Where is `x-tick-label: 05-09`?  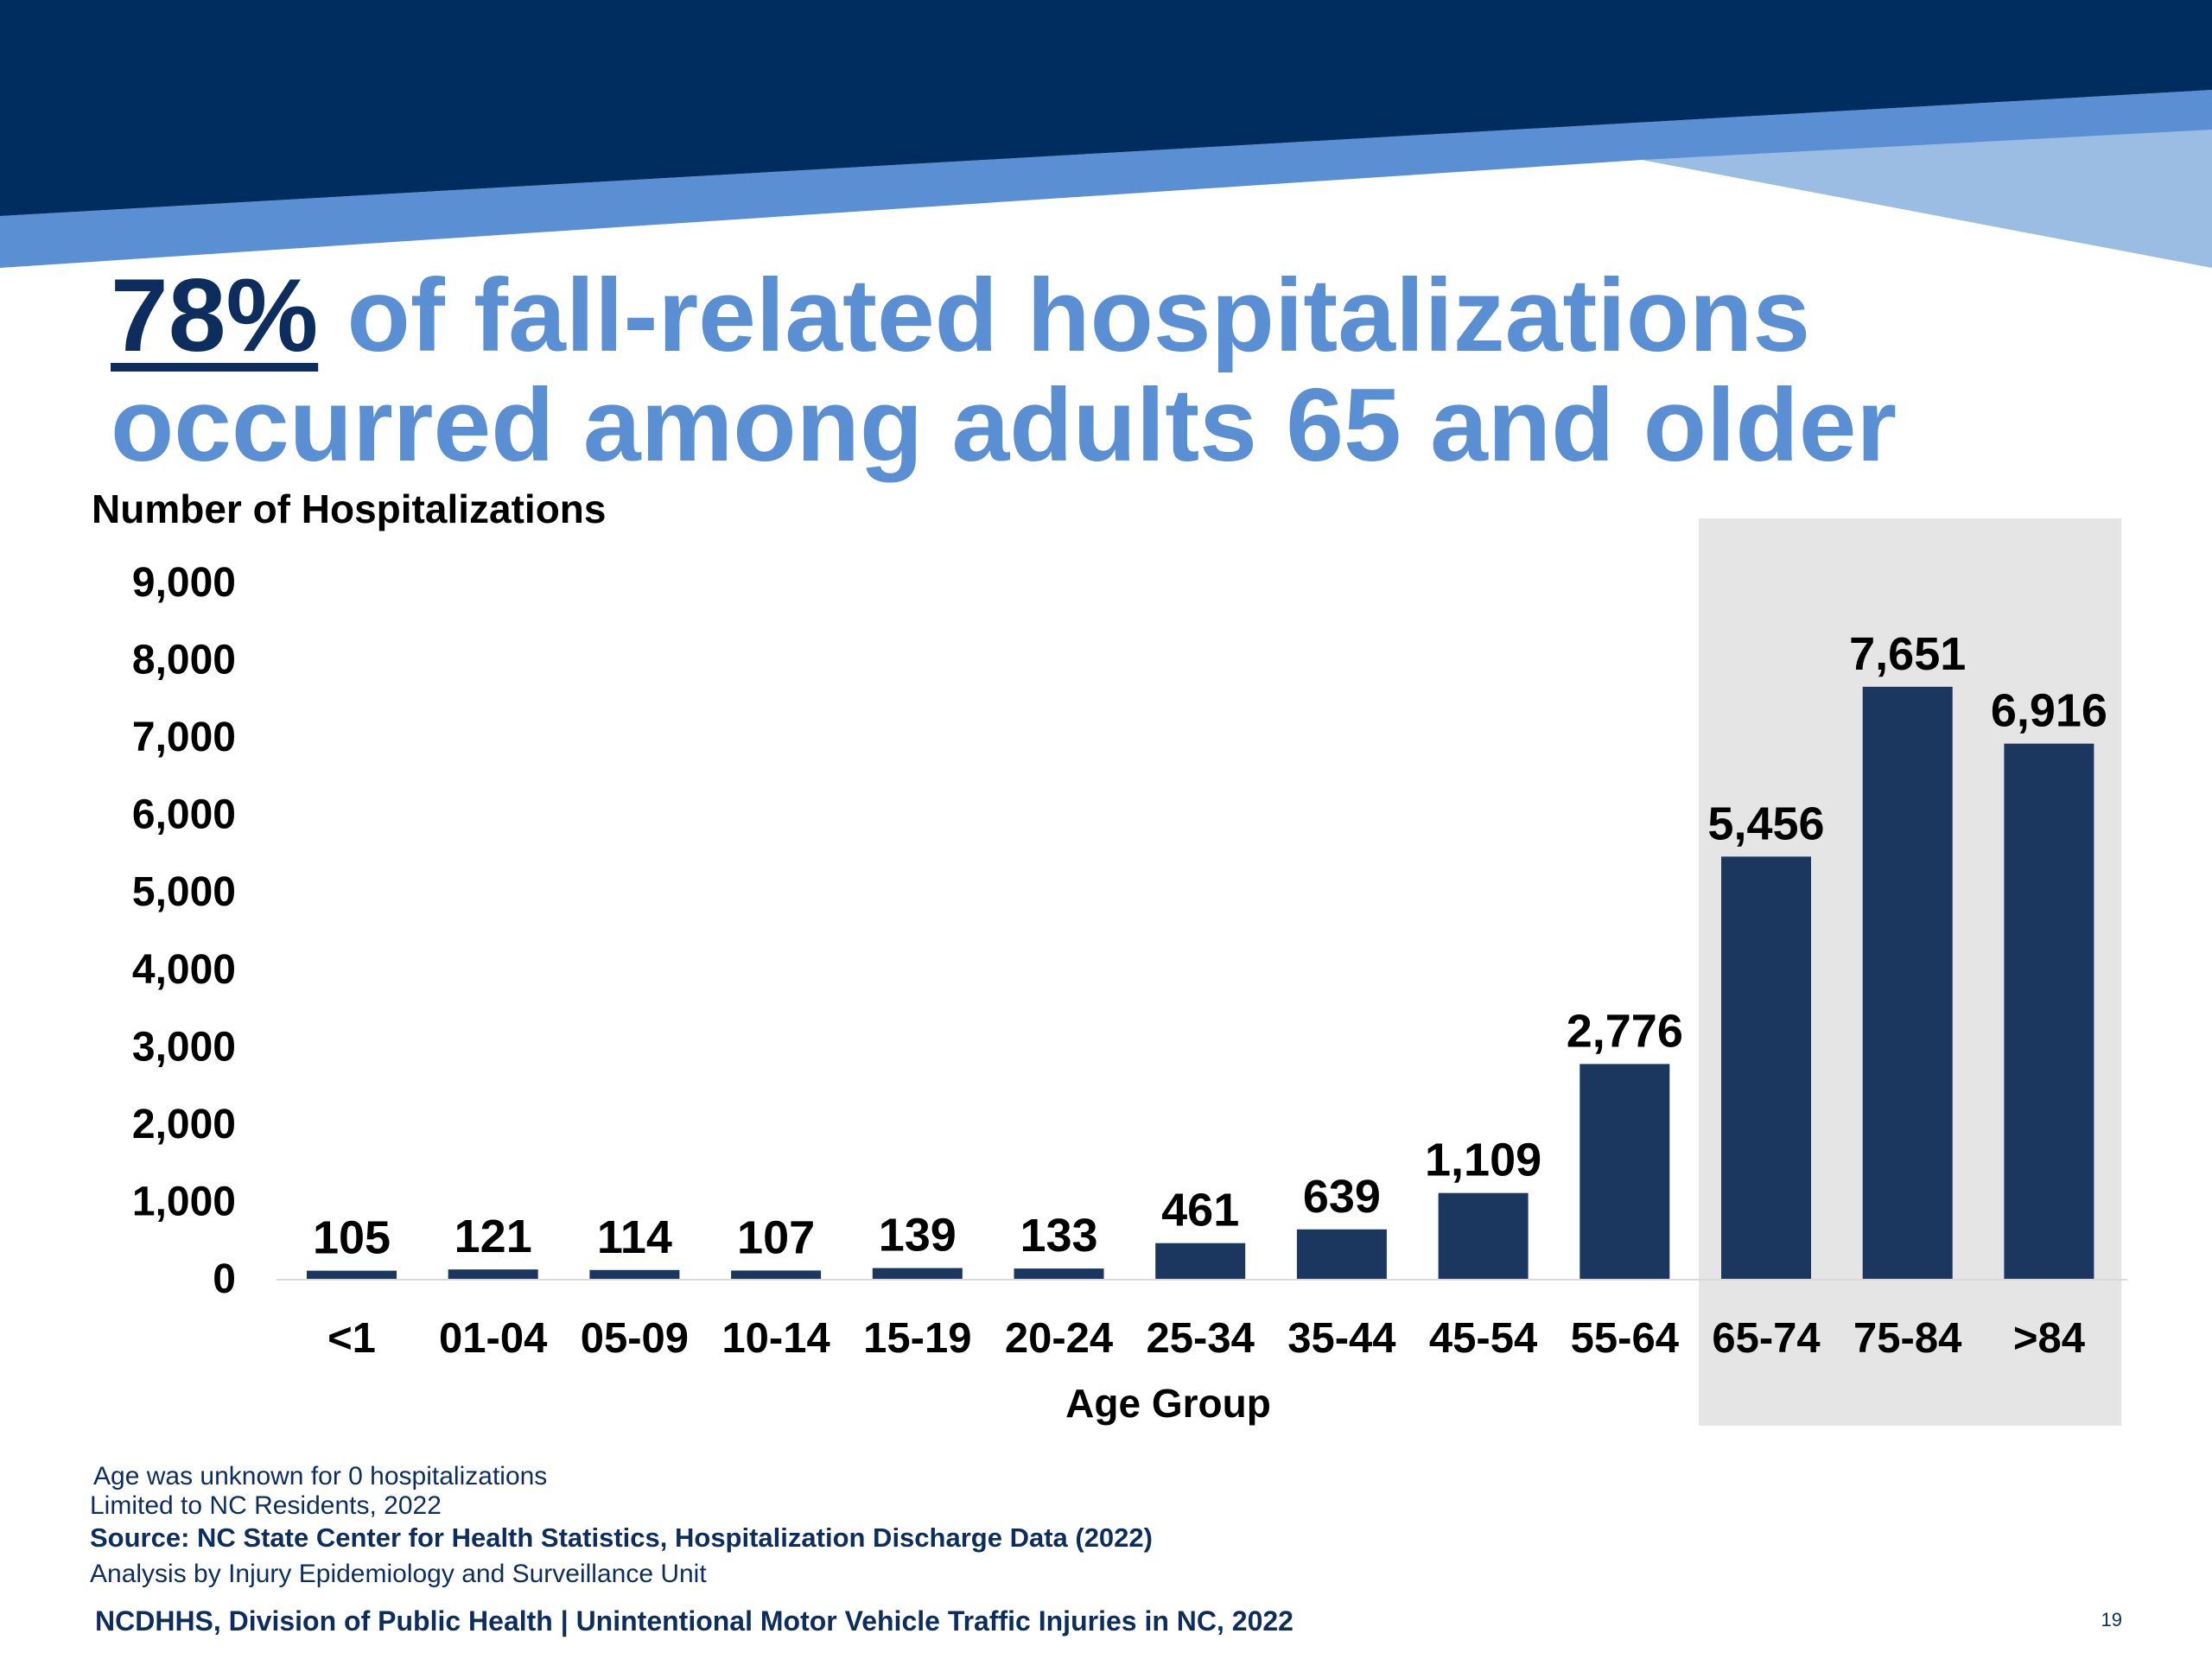
x-tick-label: 05-09 is located at coordinates (635, 1338).